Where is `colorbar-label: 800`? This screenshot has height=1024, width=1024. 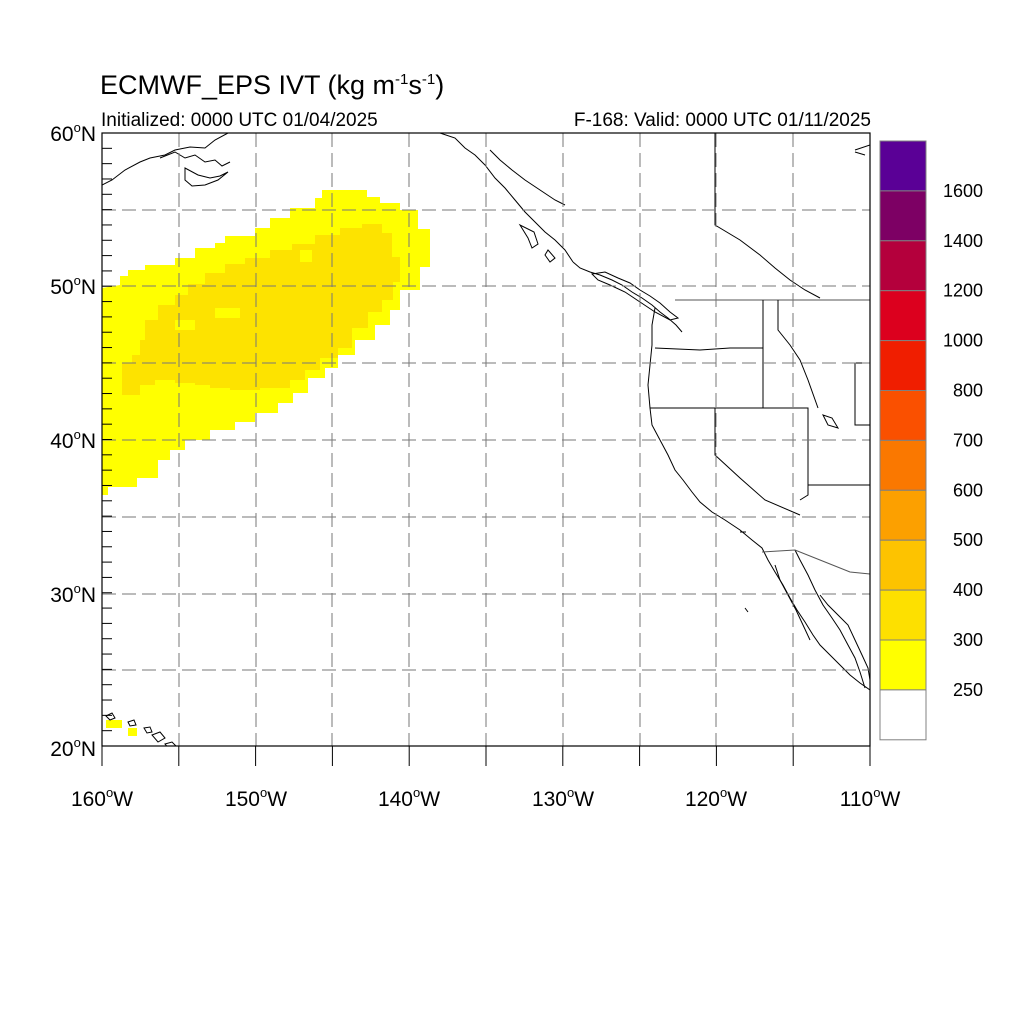
colorbar-label: 800 is located at coordinates (968, 391).